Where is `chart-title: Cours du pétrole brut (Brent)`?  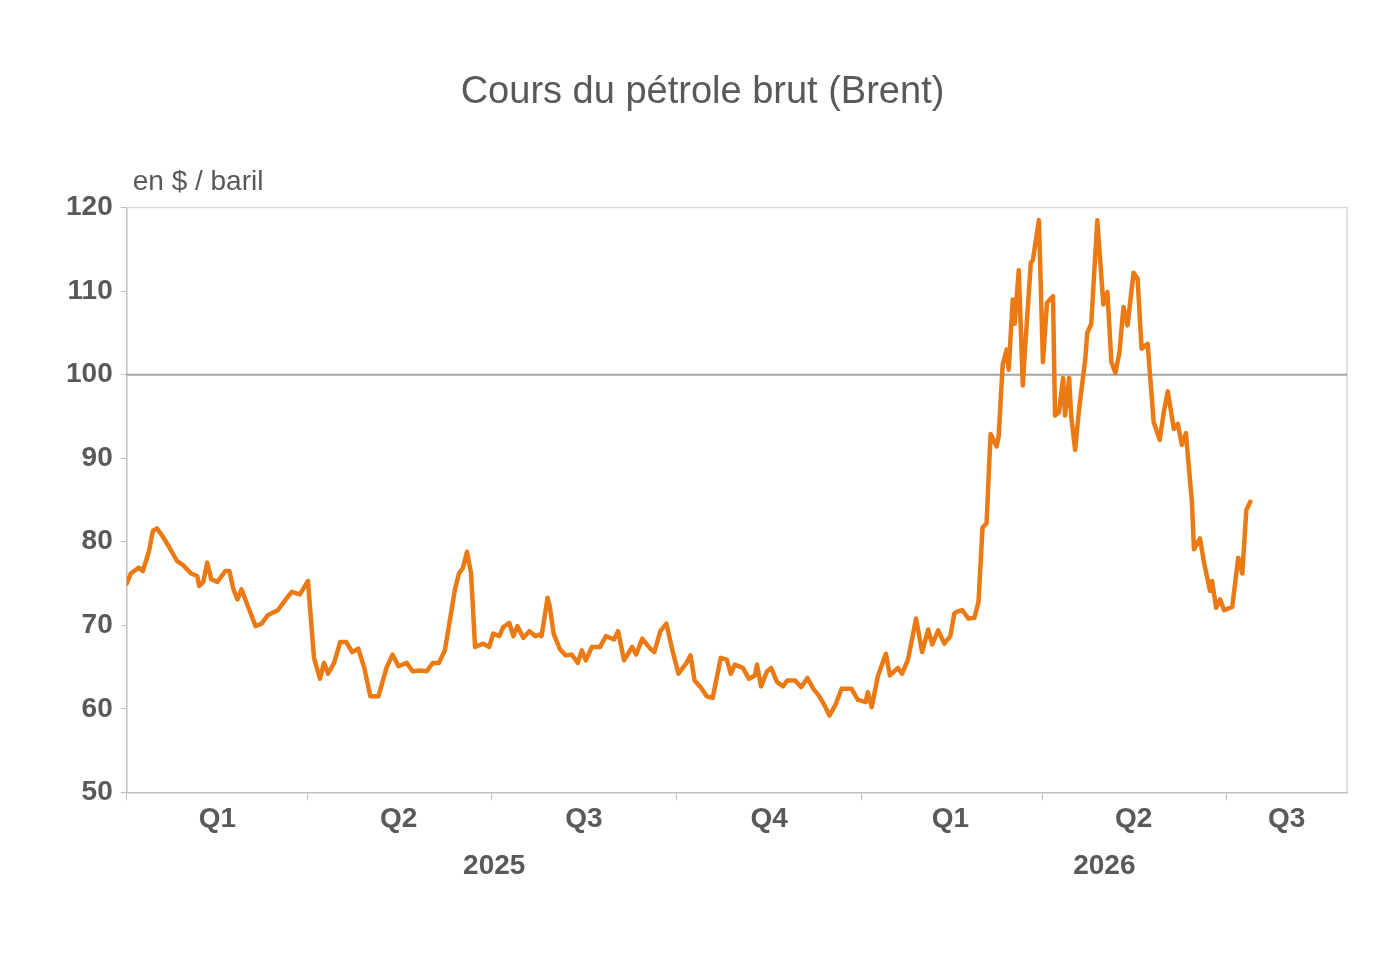
chart-title: Cours du pétrole brut (Brent) is located at coordinates (702, 90).